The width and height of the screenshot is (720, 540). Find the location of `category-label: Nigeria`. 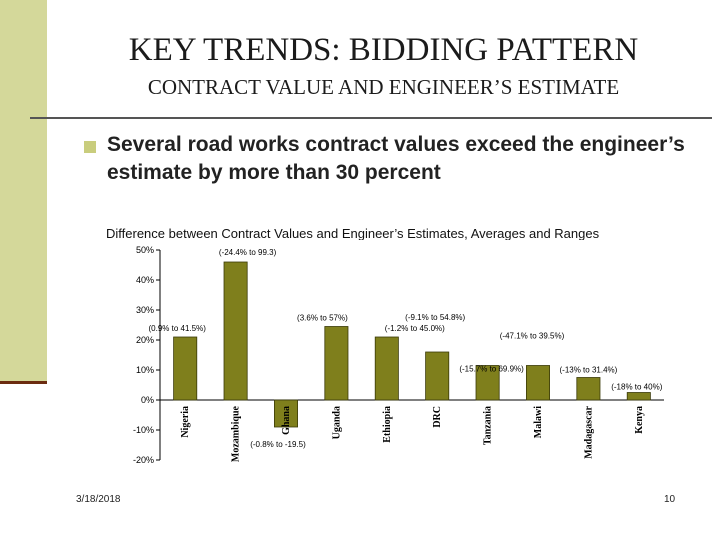

category-label: Nigeria is located at coordinates (185, 422).